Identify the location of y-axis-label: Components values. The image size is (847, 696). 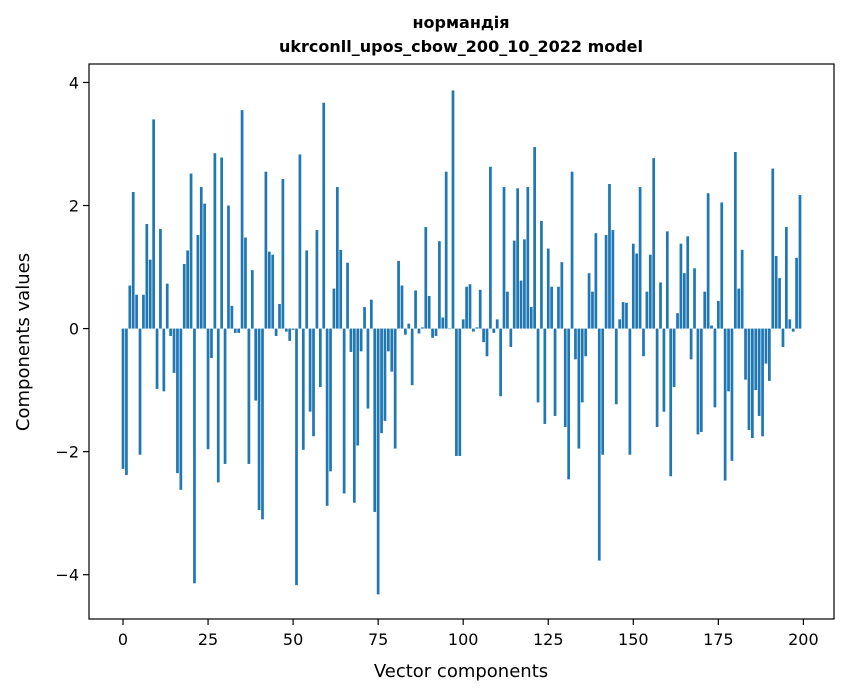
(23, 342).